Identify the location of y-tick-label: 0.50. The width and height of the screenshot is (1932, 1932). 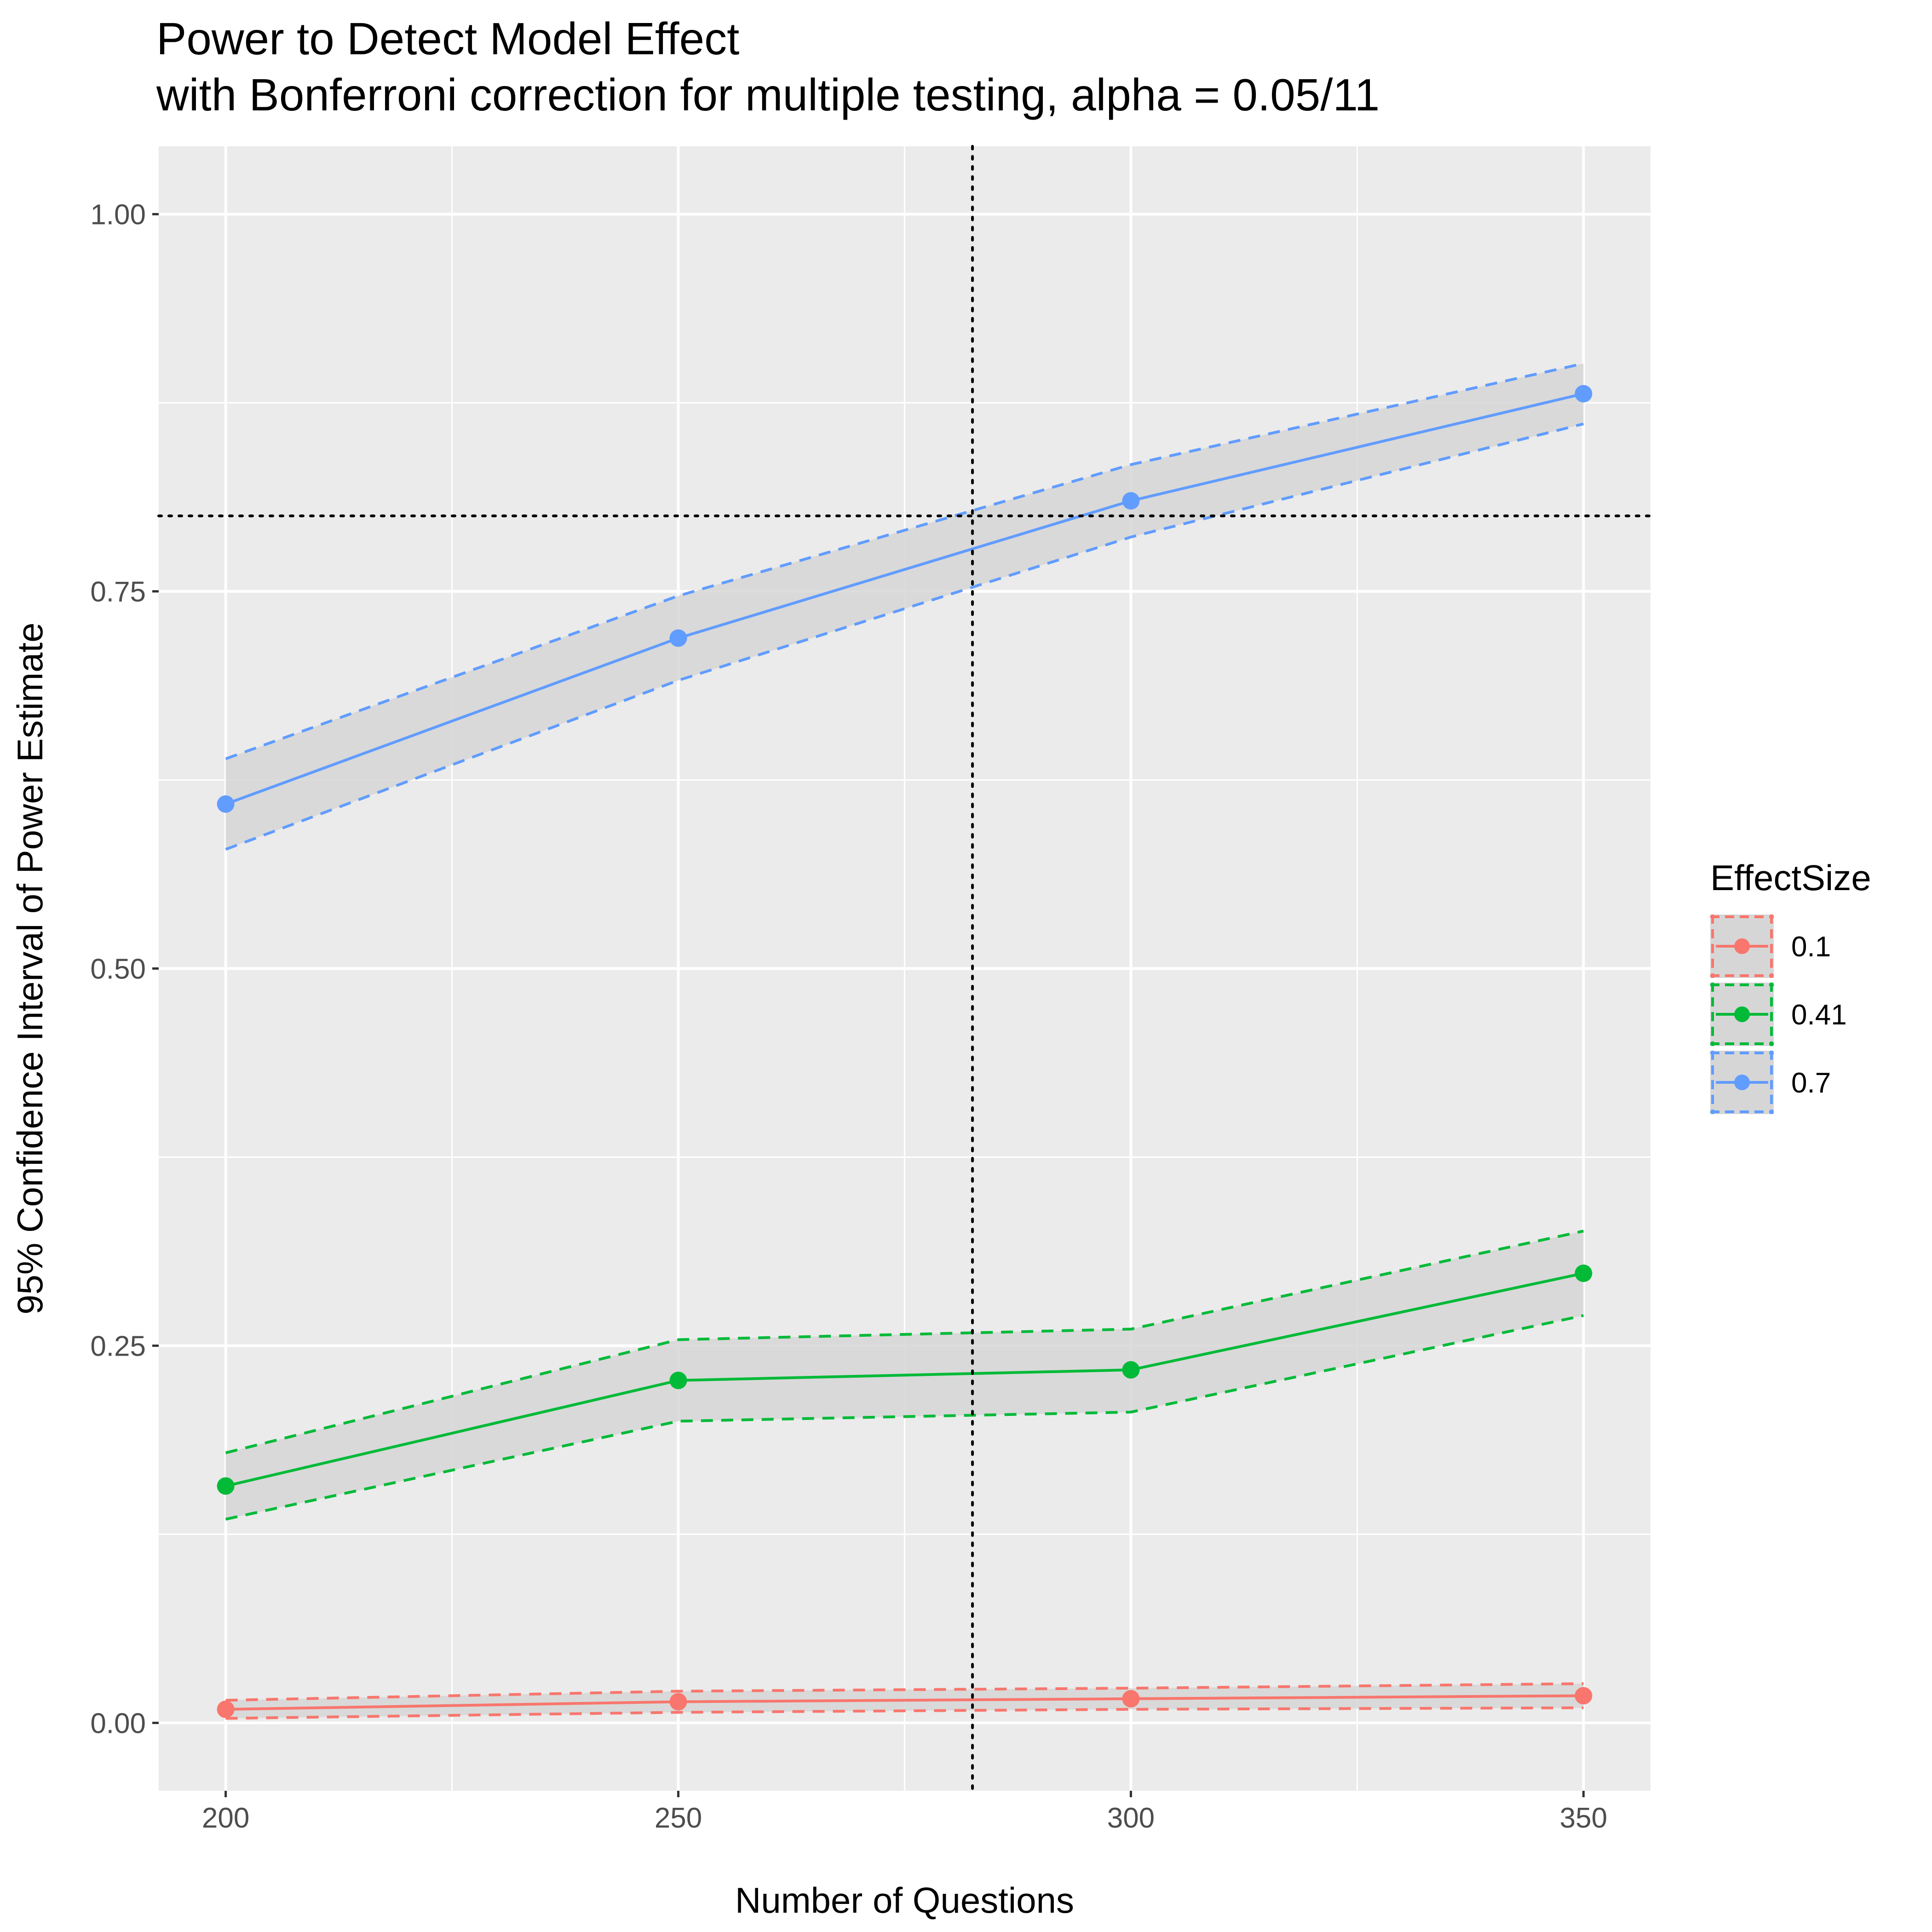
(118, 970).